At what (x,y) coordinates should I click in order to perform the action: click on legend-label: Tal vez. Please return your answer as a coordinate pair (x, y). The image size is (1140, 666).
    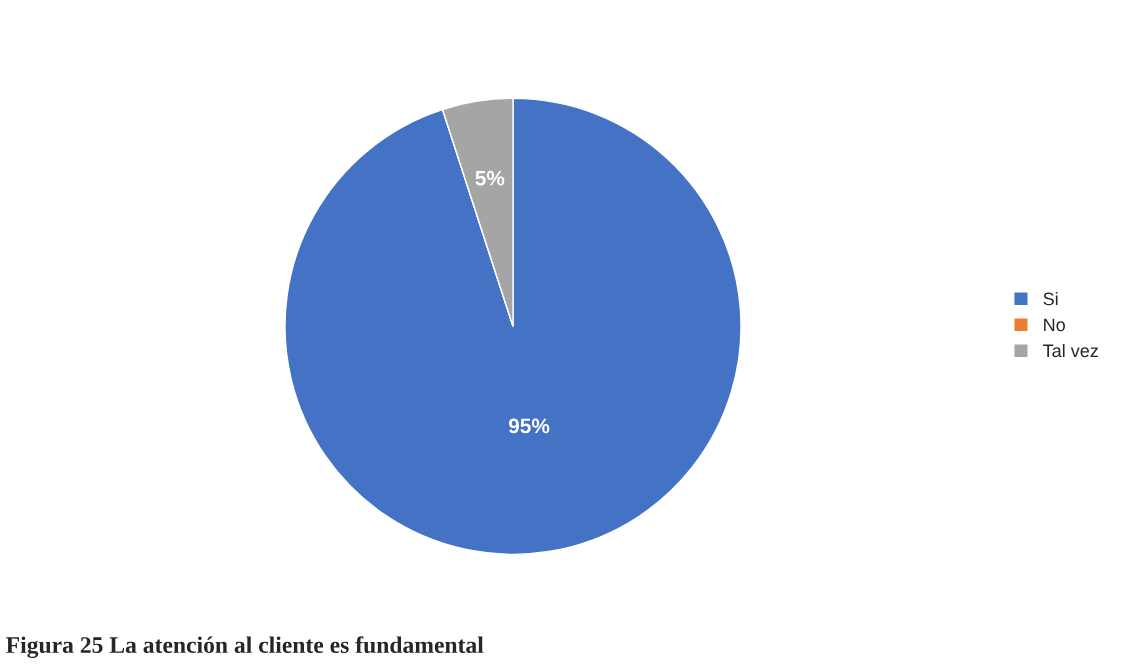
    Looking at the image, I should click on (1070, 350).